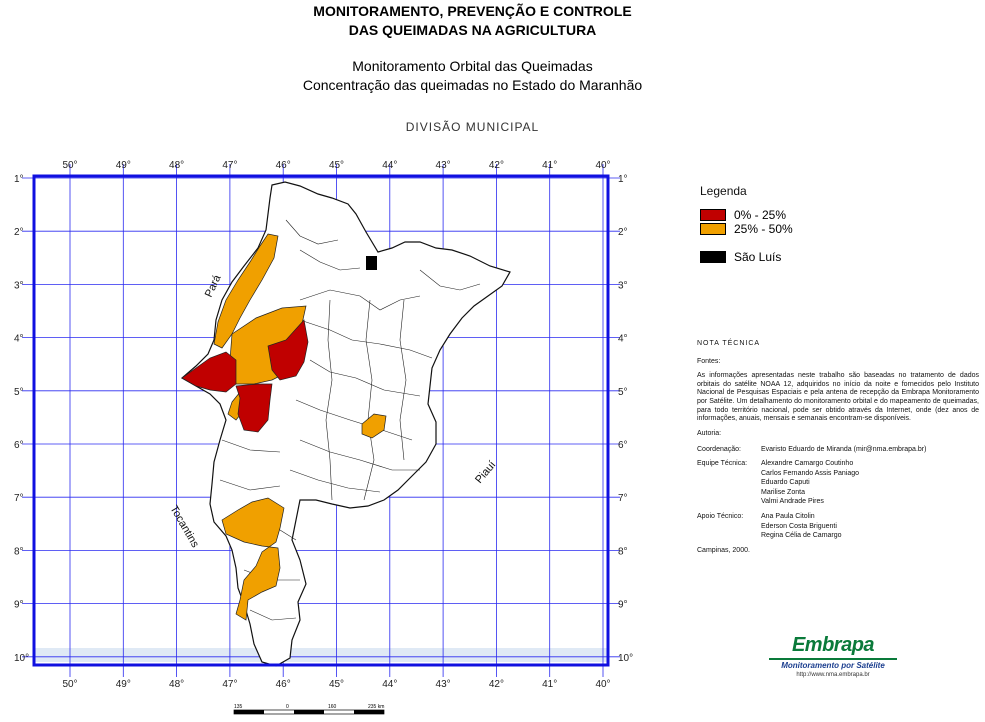 The width and height of the screenshot is (985, 722). What do you see at coordinates (472, 66) in the screenshot?
I see `subtitle-line-1: Monitoramento Orbital das Queimadas` at bounding box center [472, 66].